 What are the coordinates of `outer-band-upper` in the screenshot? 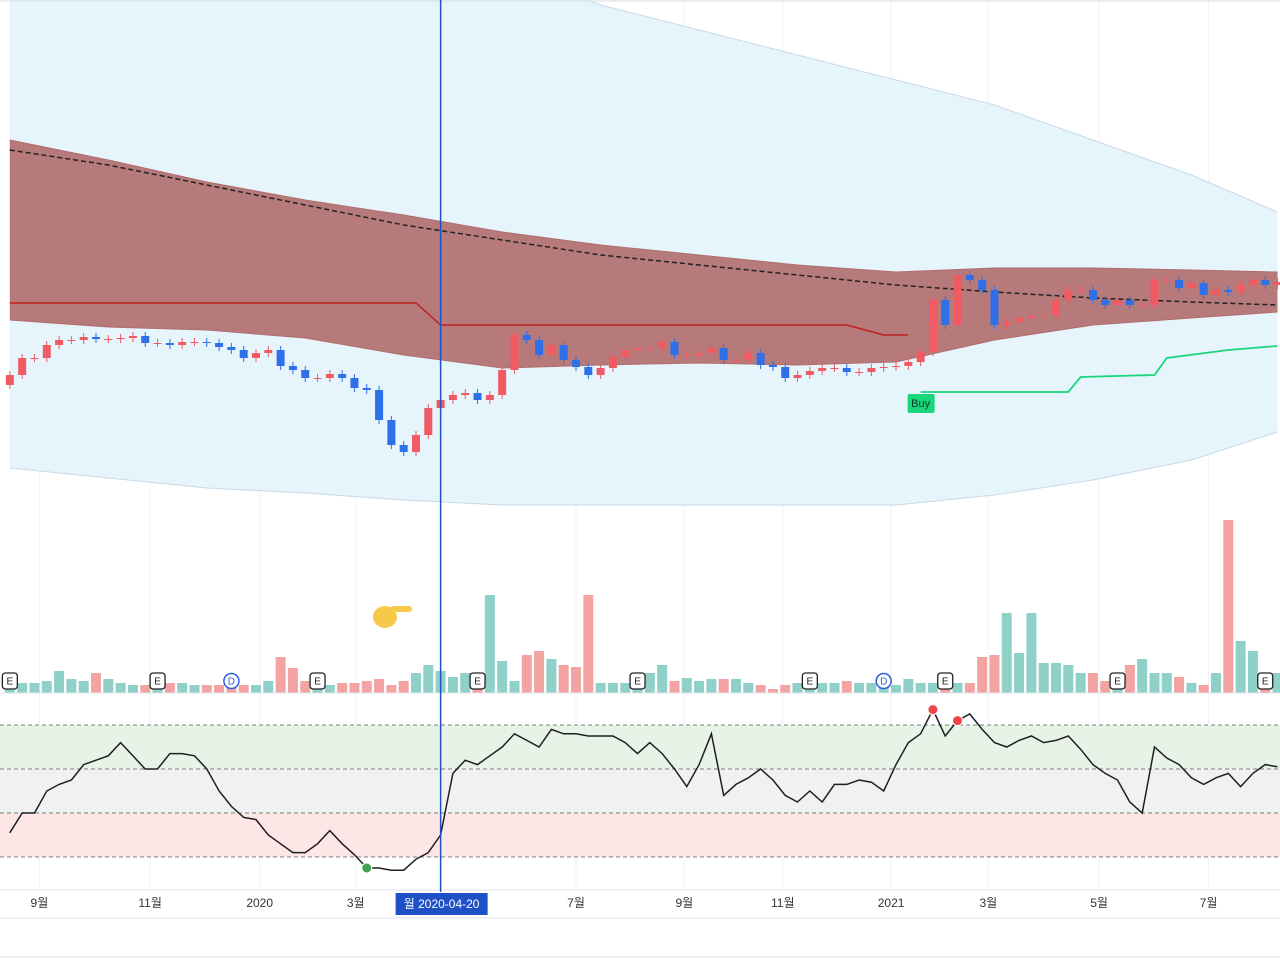 It's located at (931, 106).